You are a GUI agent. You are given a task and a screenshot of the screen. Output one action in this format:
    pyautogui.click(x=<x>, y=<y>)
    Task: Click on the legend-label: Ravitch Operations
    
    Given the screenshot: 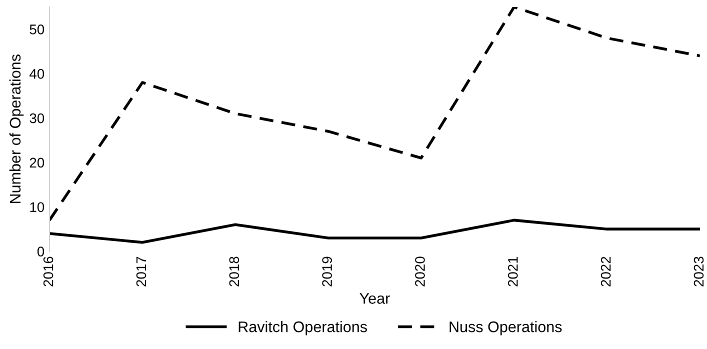 What is the action you would take?
    pyautogui.click(x=302, y=328)
    